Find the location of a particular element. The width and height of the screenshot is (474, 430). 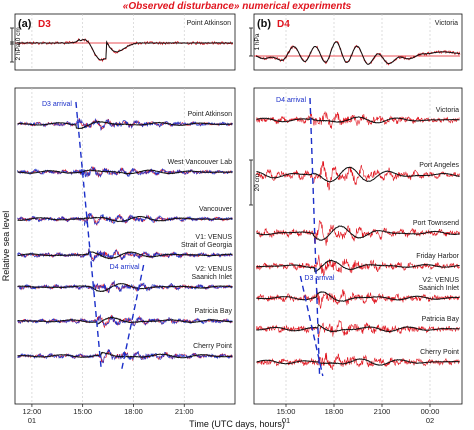

x-axis-title: Time (UTC days, hours) is located at coordinates (237, 424).